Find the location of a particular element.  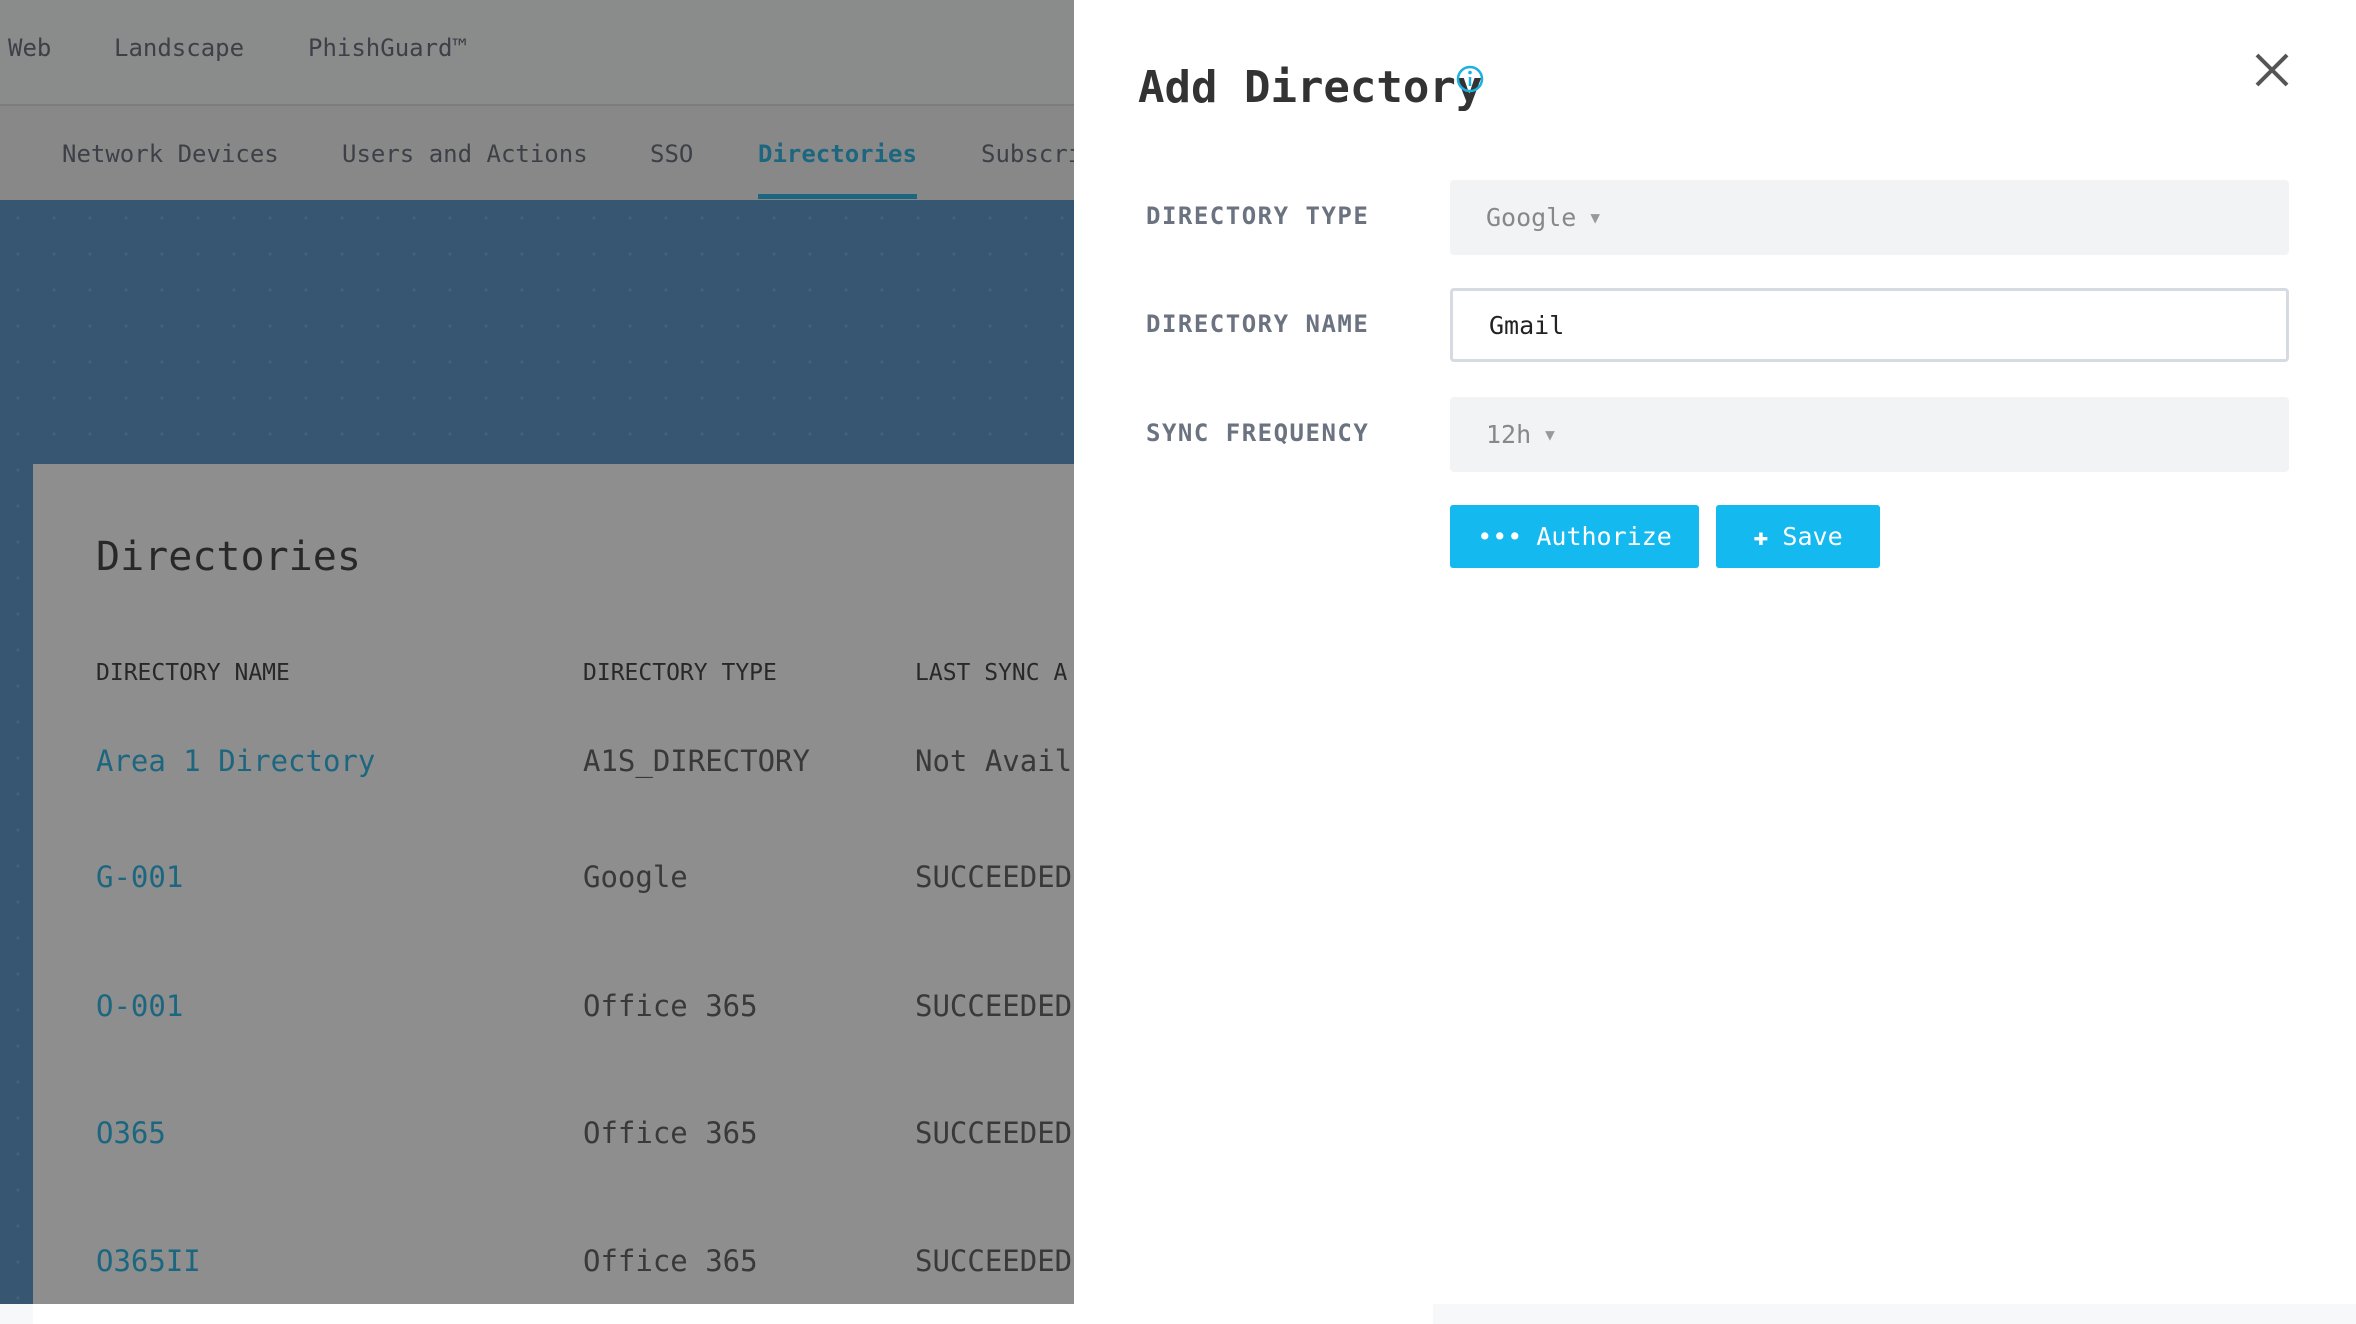

button: ✚ Save is located at coordinates (1798, 536).